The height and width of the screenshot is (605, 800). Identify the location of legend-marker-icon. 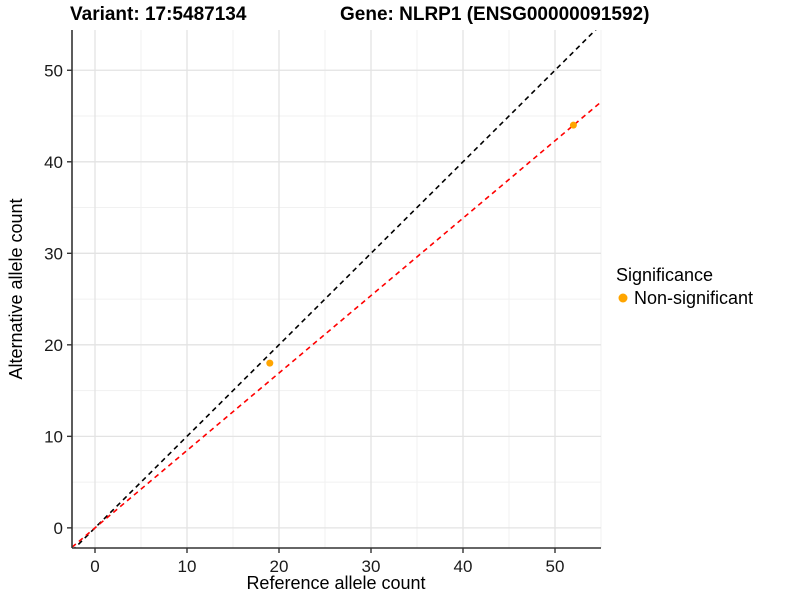
(623, 298).